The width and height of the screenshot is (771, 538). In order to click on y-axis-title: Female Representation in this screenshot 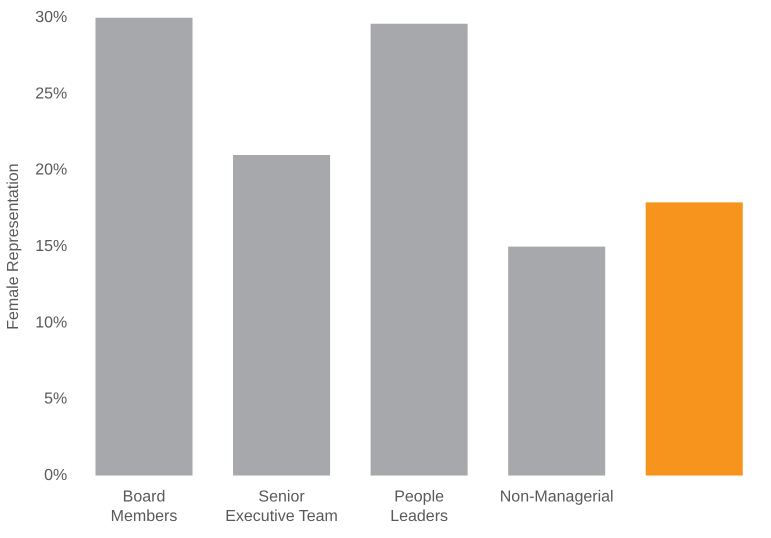, I will do `click(13, 246)`.